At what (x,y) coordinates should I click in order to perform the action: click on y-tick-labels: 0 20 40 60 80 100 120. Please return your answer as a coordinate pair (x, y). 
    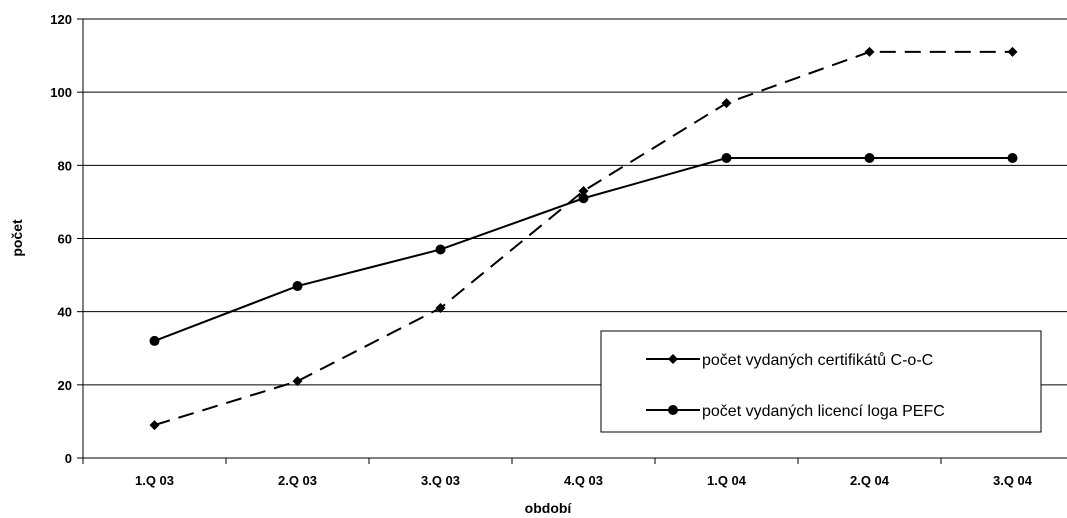
    Looking at the image, I should click on (61, 239).